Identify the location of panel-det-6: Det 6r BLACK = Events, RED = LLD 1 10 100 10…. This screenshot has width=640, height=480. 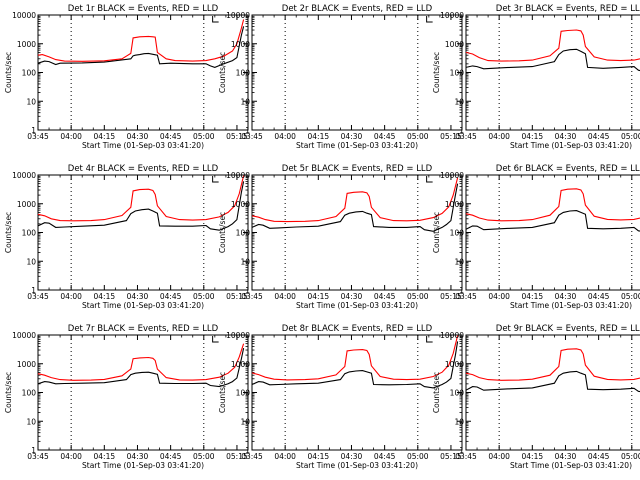
(536, 237).